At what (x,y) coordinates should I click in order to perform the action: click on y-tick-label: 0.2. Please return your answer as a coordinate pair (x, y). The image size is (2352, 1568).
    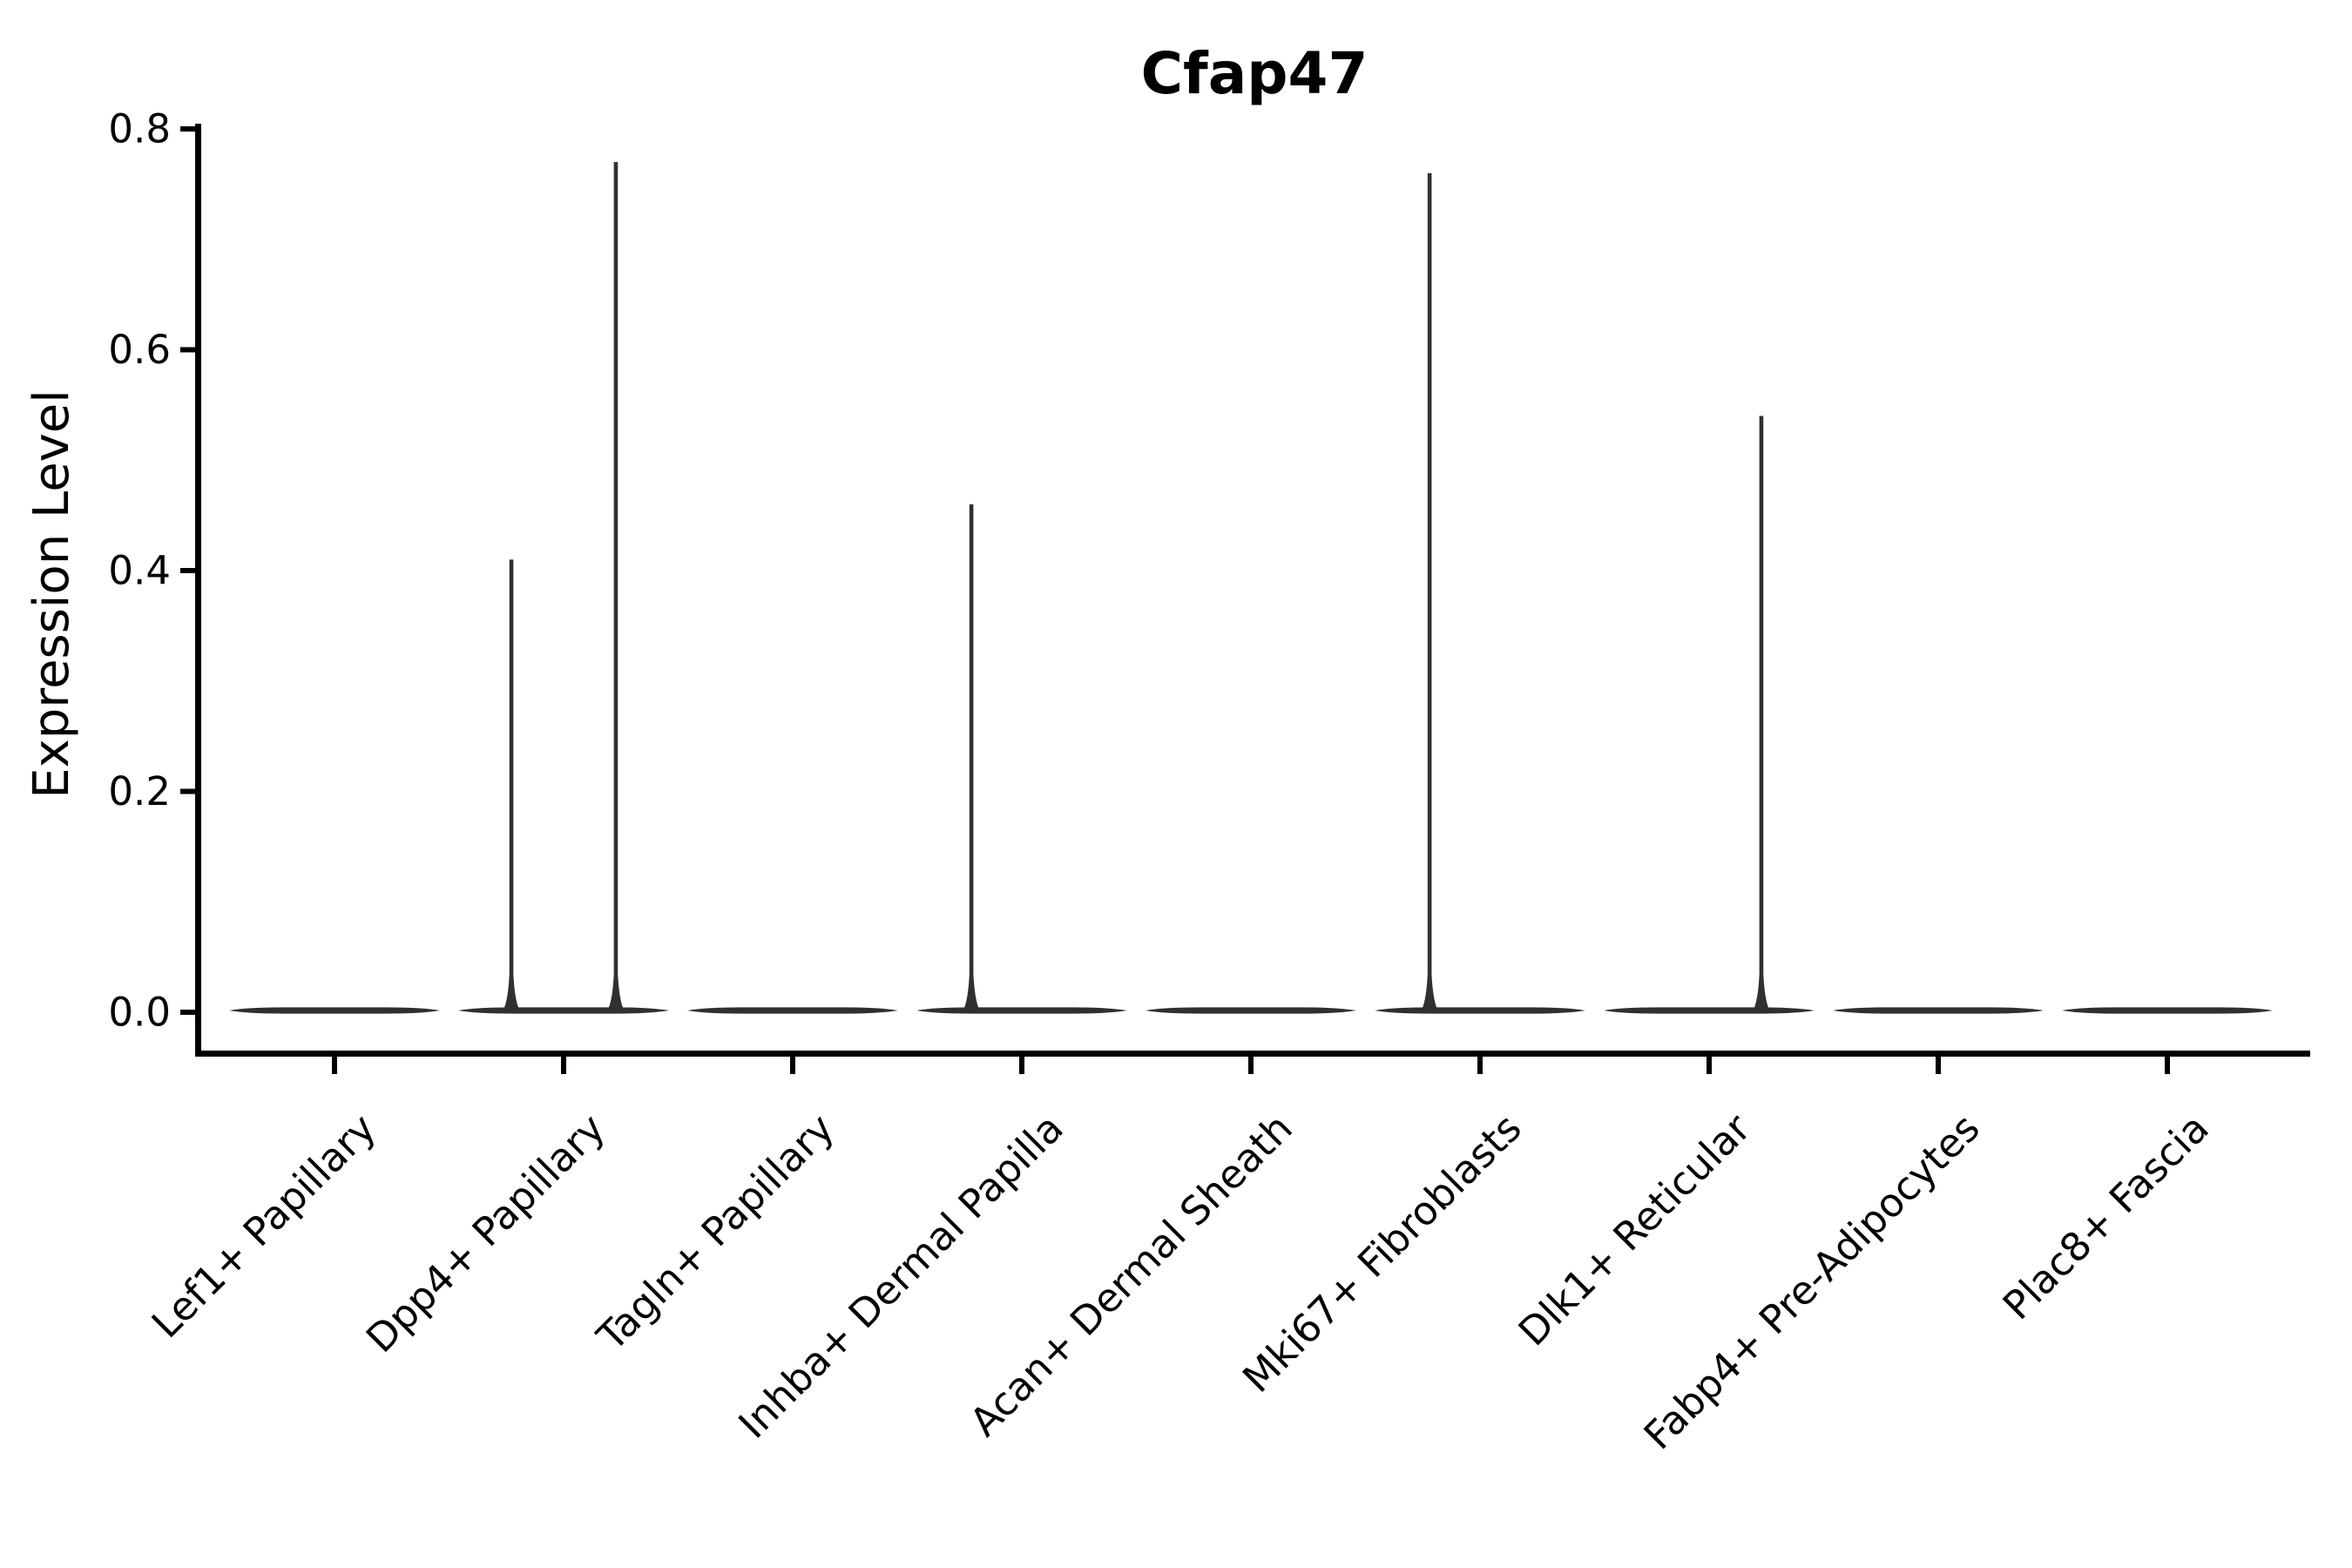
    Looking at the image, I should click on (139, 791).